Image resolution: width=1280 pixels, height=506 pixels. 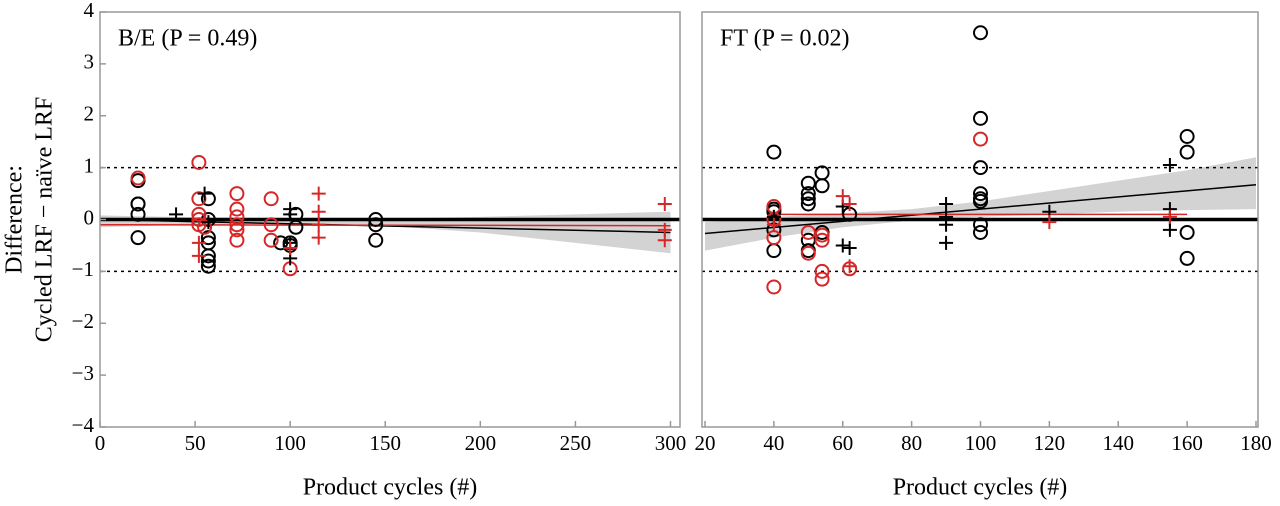 What do you see at coordinates (1119, 443) in the screenshot?
I see `x-tick-label: 140` at bounding box center [1119, 443].